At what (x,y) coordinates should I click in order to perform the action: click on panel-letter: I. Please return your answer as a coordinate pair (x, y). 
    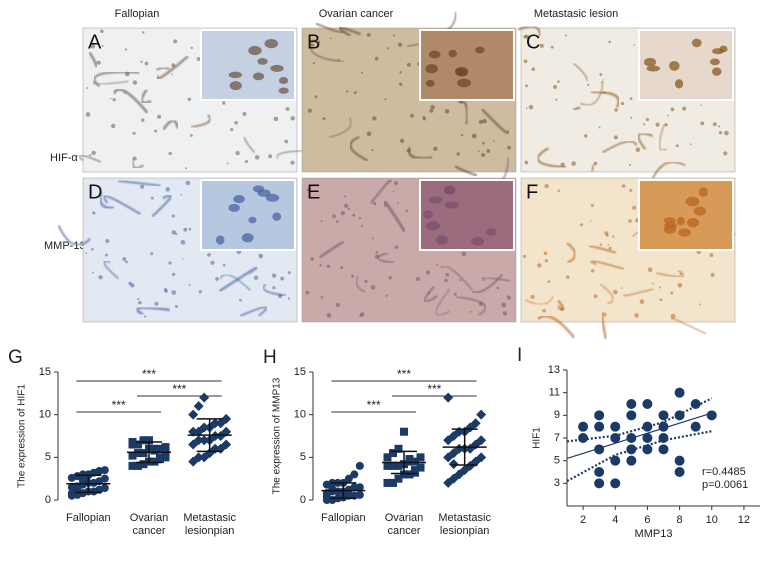
    Looking at the image, I should click on (519, 355).